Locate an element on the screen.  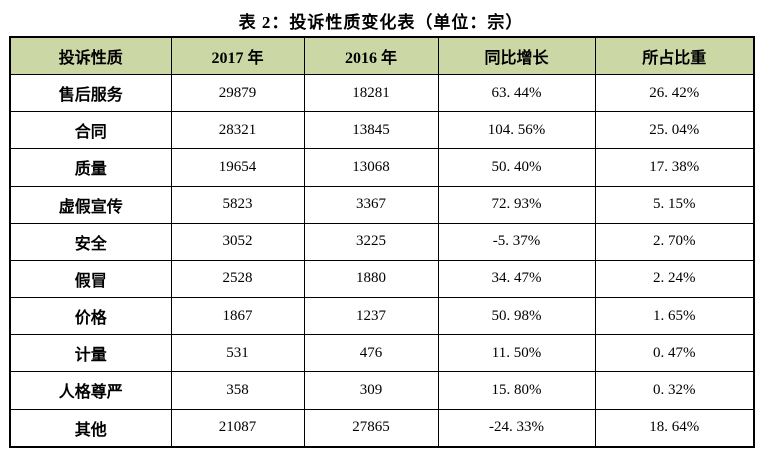
cell-2017: 2528 is located at coordinates (237, 279).